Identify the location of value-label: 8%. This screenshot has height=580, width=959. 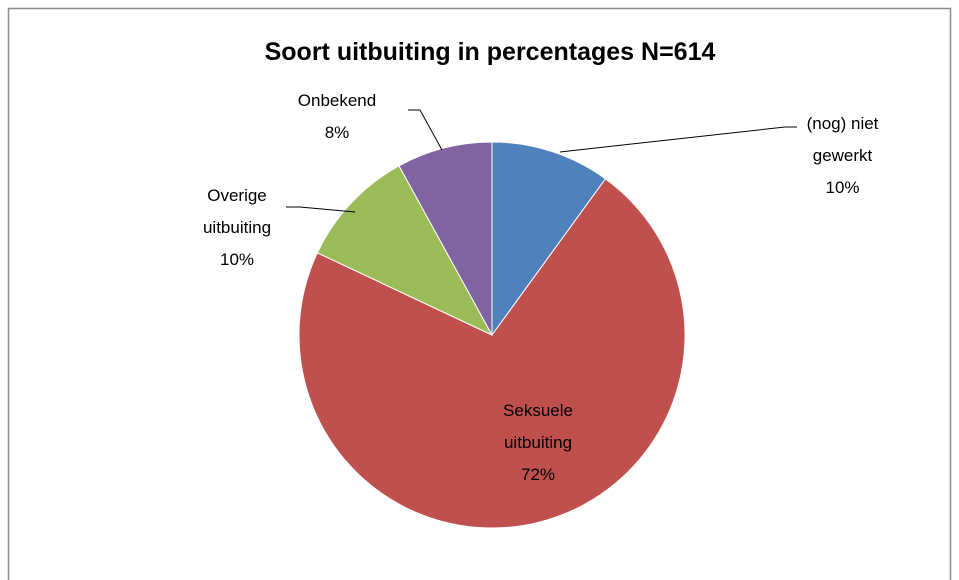
(337, 132).